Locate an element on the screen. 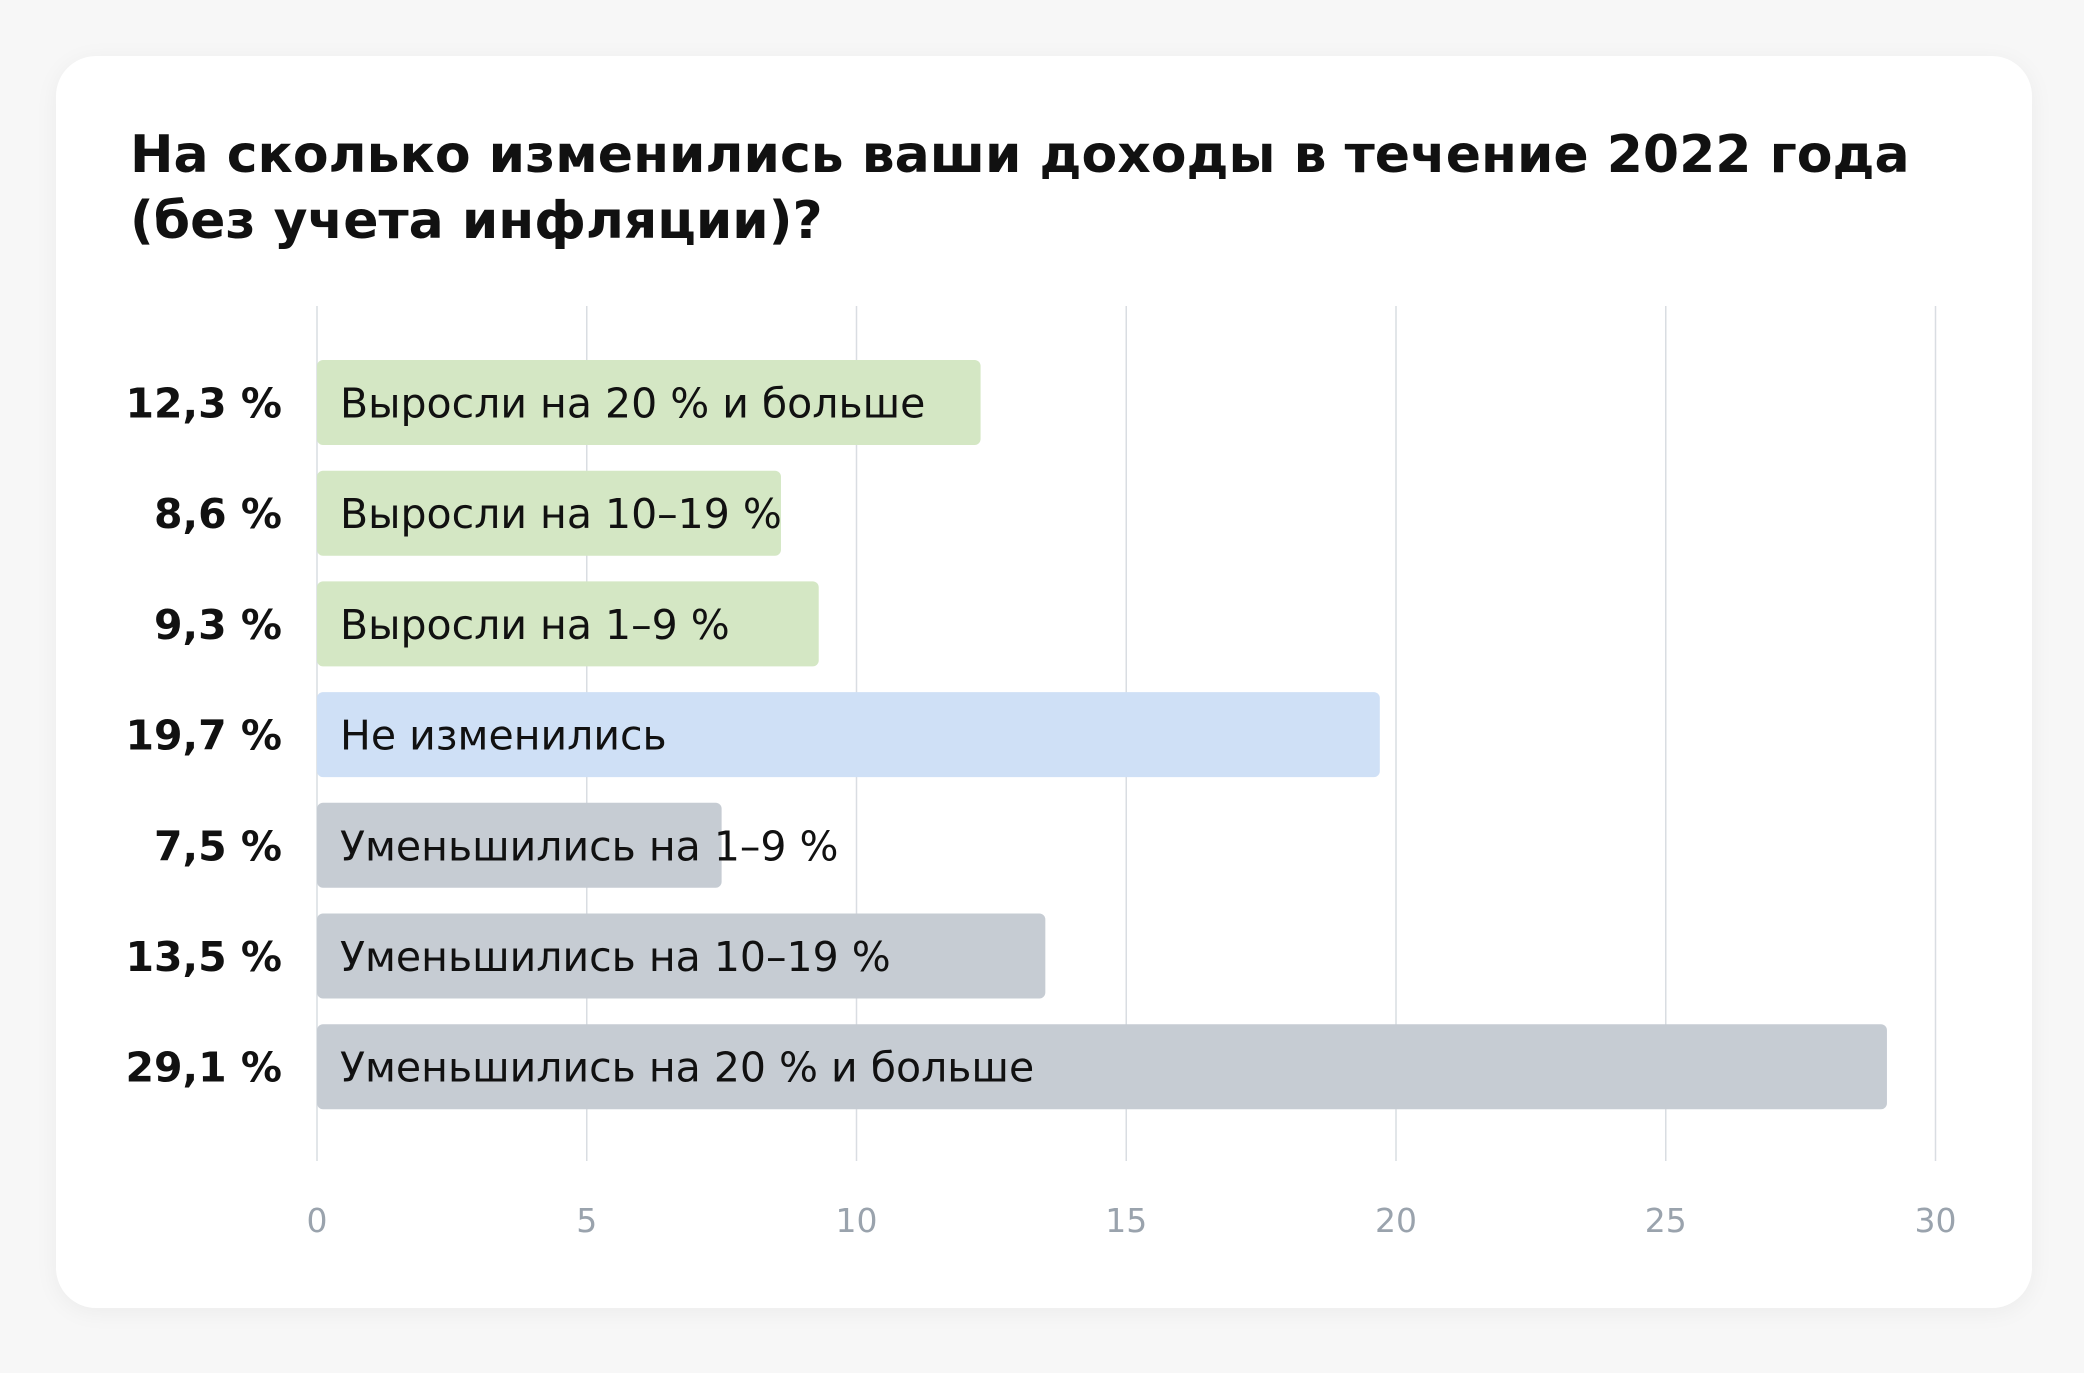  bar-category-label: Уменьшились на 20 % и больше is located at coordinates (687, 1068).